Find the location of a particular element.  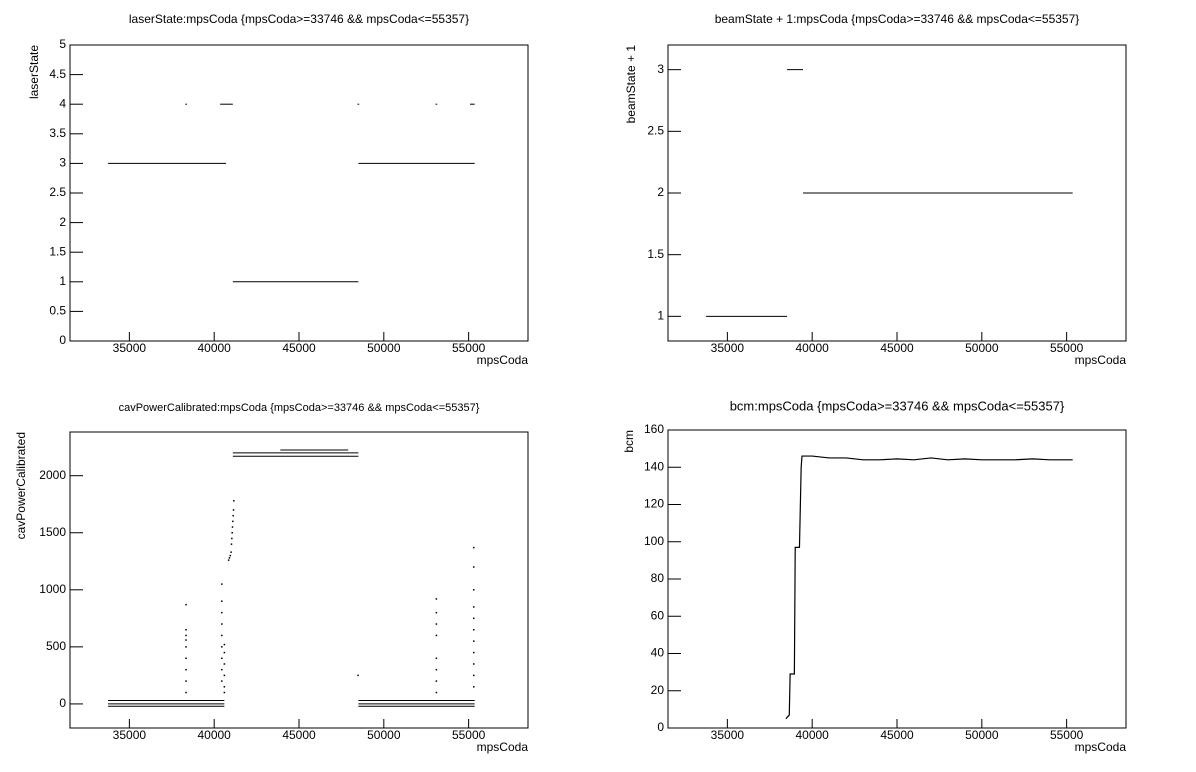

y-tick-label: 1 is located at coordinates (660, 316).